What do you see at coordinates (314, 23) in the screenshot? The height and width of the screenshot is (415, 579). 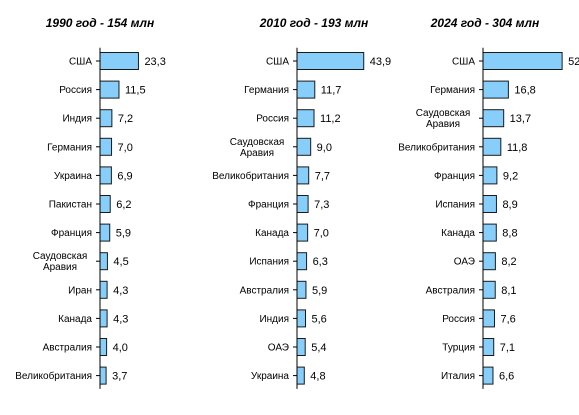 I see `chart-title: 2010 год - 193 млн` at bounding box center [314, 23].